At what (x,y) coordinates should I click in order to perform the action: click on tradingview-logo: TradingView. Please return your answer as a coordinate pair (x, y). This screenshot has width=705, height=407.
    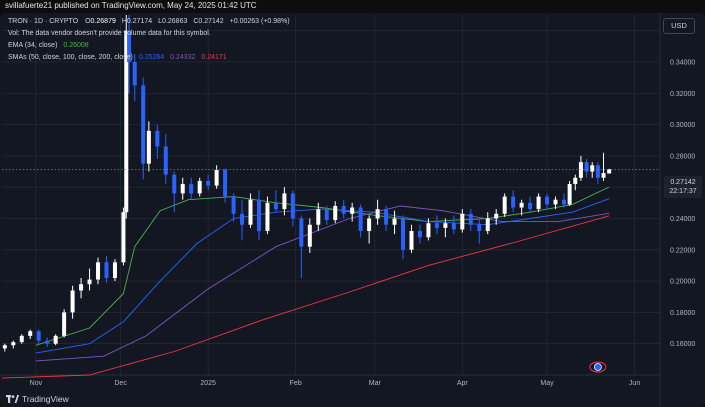
    Looking at the image, I should click on (37, 399).